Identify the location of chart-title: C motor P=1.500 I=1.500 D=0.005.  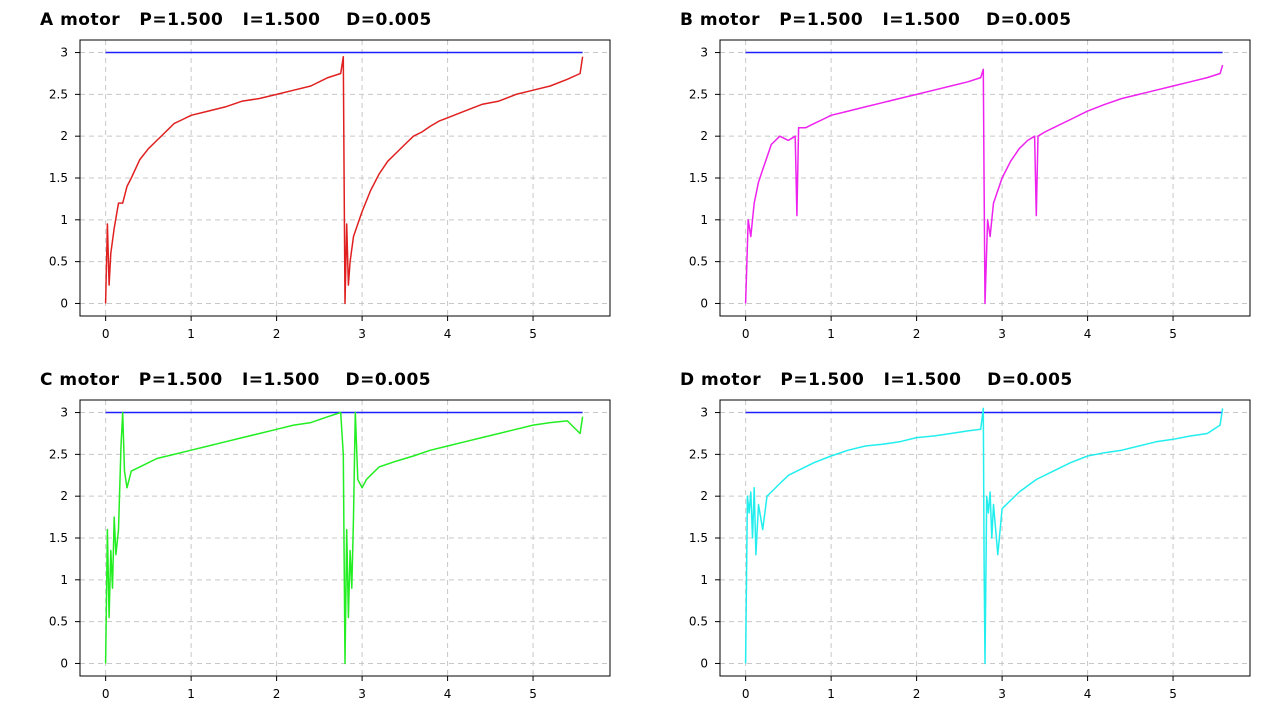
(236, 380).